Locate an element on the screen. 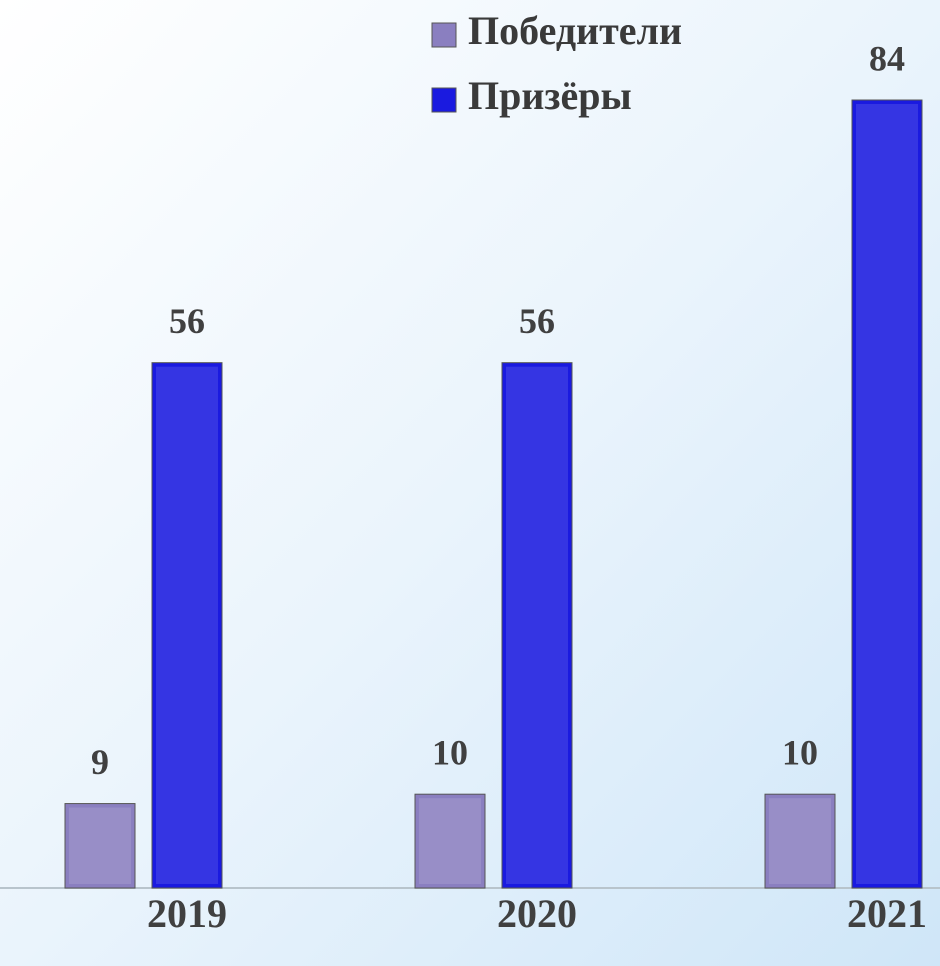 This screenshot has height=966, width=940. x-tick-label: 2020 is located at coordinates (537, 913).